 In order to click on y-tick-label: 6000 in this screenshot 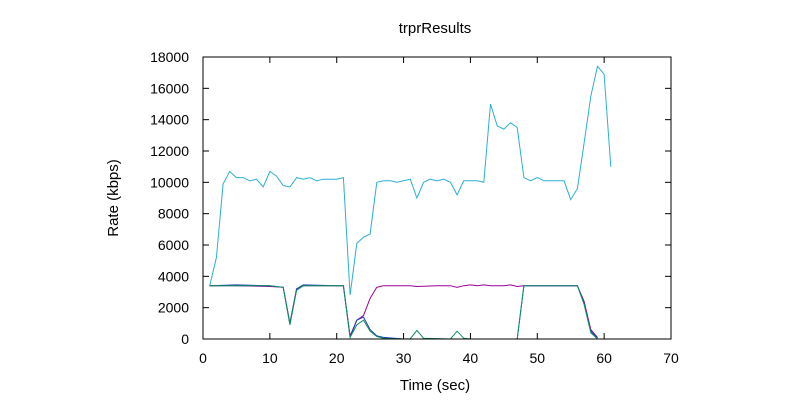, I will do `click(173, 245)`.